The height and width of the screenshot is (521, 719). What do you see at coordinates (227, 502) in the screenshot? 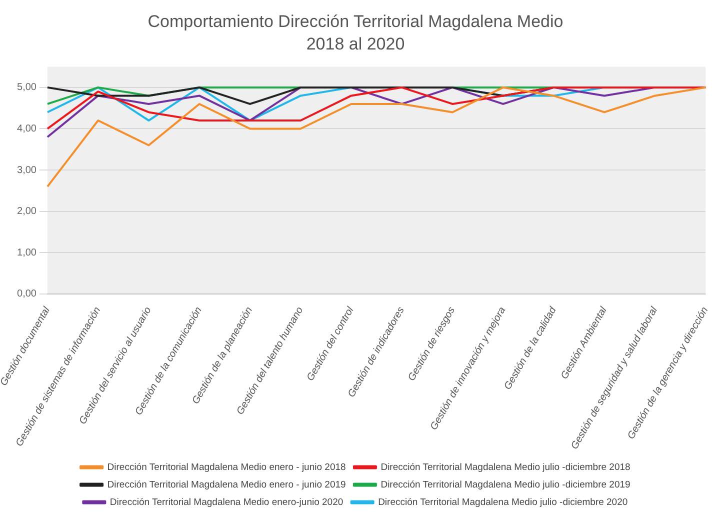
I see `legend-label: Dirección Territorial Magdalena Medio enero-junio 2020` at bounding box center [227, 502].